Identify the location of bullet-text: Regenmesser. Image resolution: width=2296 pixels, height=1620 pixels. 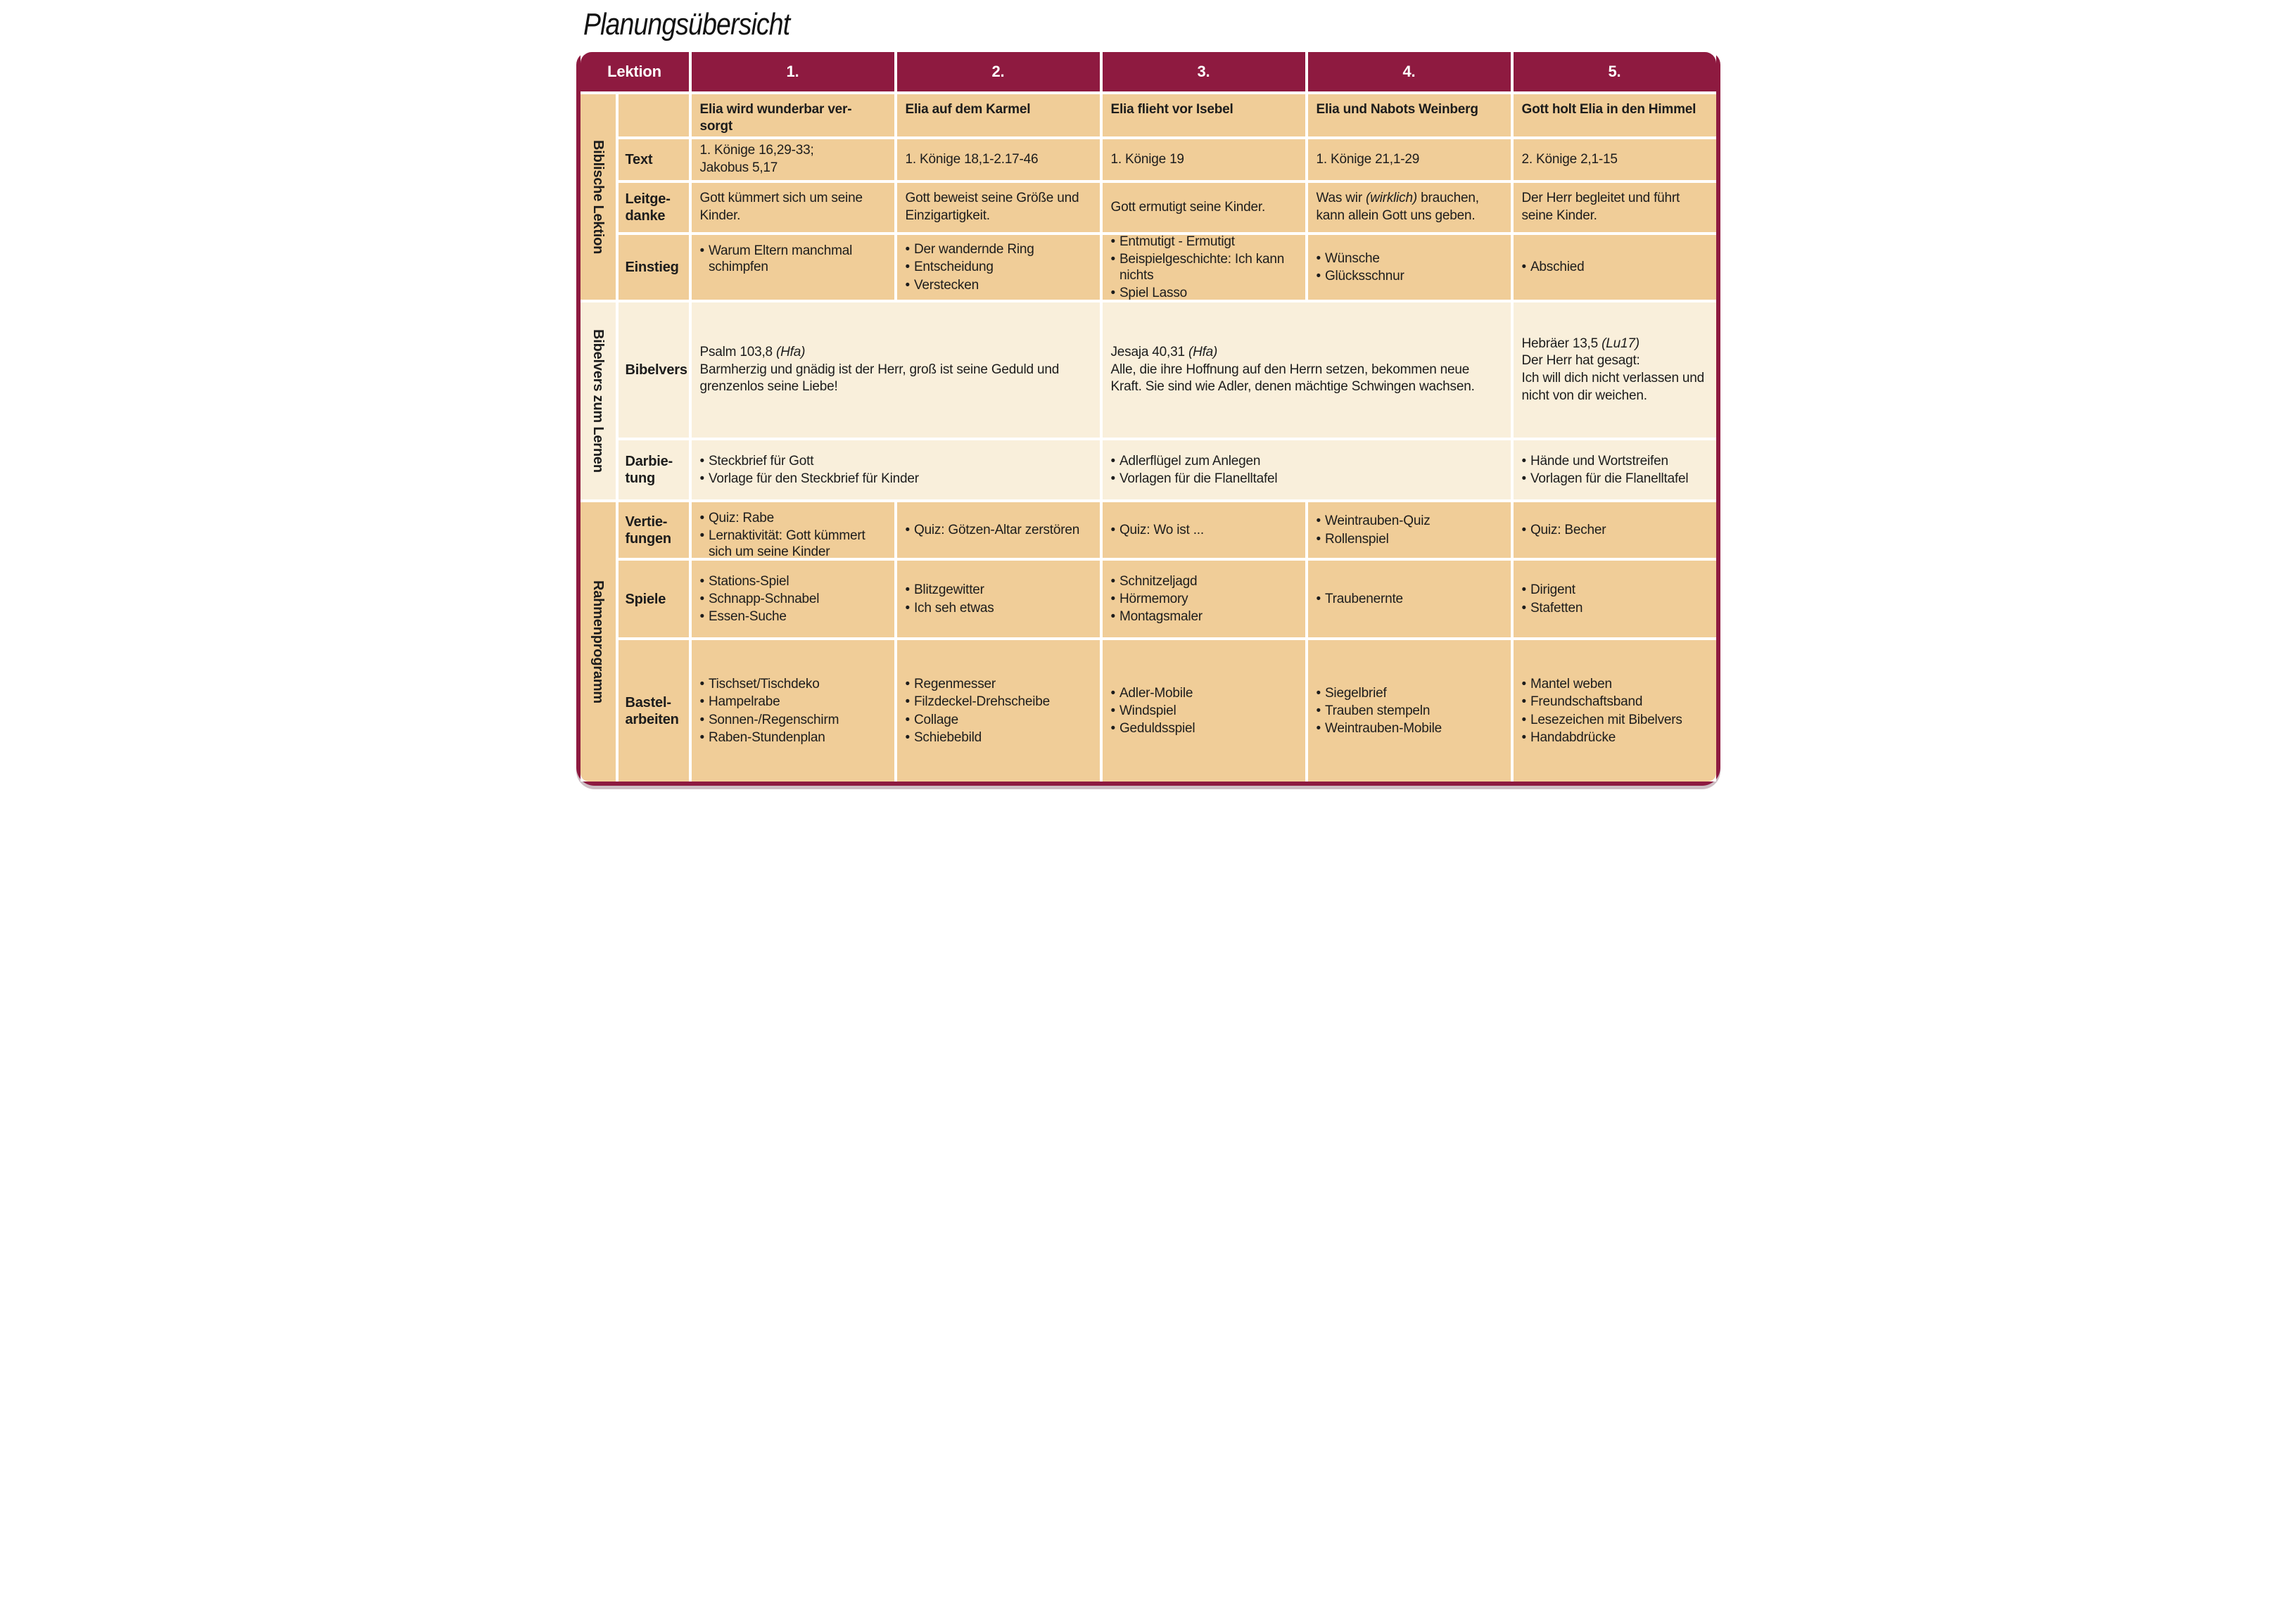
(954, 684).